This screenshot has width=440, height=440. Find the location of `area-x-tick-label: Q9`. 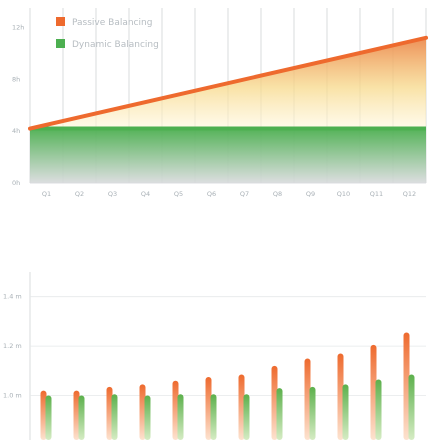

area-x-tick-label: Q9 is located at coordinates (310, 194).